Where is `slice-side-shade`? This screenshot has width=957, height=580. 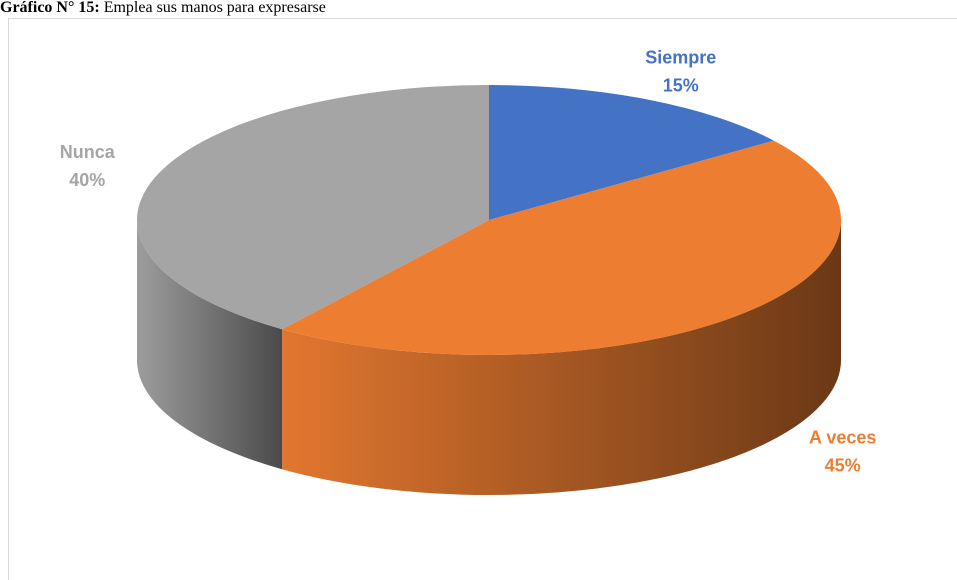
slice-side-shade is located at coordinates (209, 345).